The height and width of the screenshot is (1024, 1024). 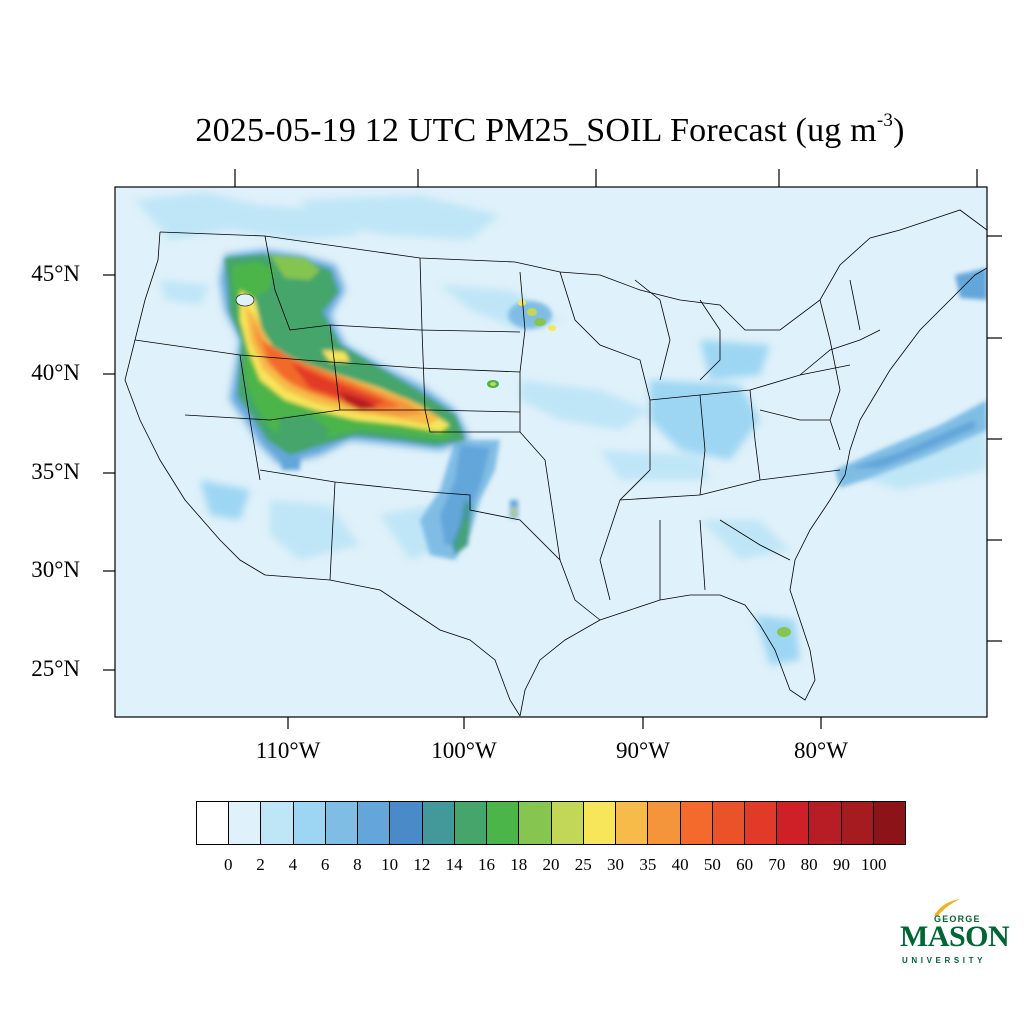 What do you see at coordinates (955, 936) in the screenshot?
I see `logo-mason: MASON` at bounding box center [955, 936].